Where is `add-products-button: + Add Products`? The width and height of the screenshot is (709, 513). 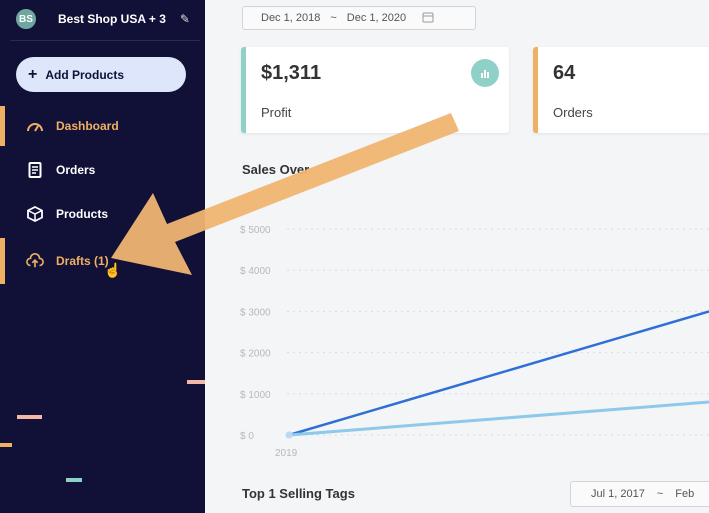
add-products-button: + Add Products is located at coordinates (101, 74).